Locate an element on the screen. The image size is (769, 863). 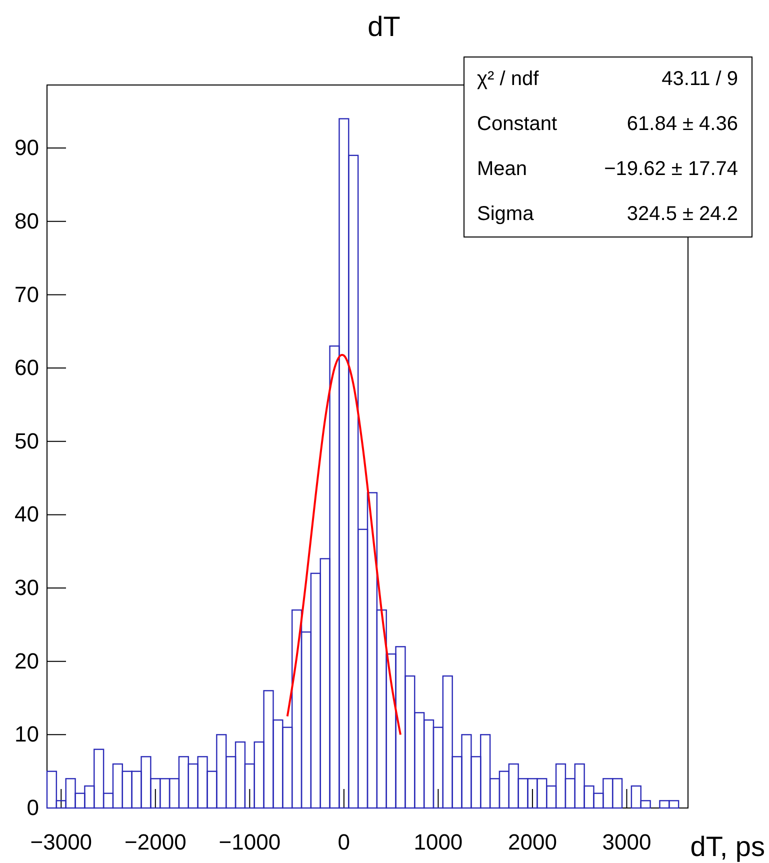
x-tick-label: 0 is located at coordinates (344, 842).